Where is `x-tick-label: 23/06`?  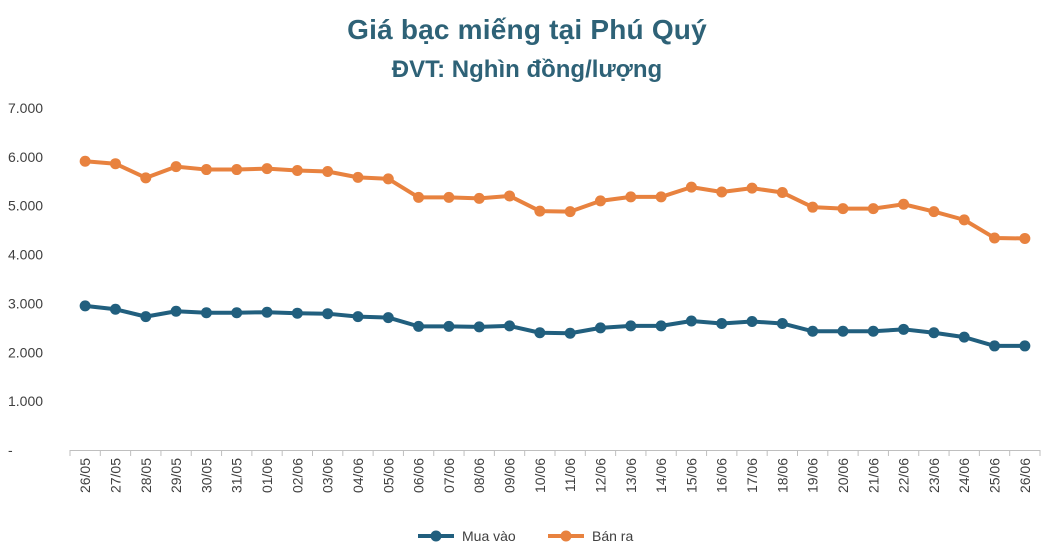
x-tick-label: 23/06 is located at coordinates (934, 475).